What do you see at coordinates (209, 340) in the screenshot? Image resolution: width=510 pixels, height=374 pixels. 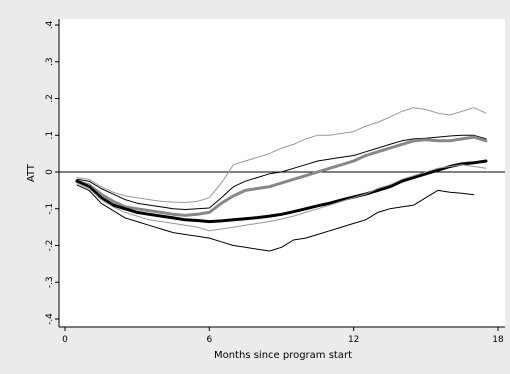 I see `x-tick-label: 6` at bounding box center [209, 340].